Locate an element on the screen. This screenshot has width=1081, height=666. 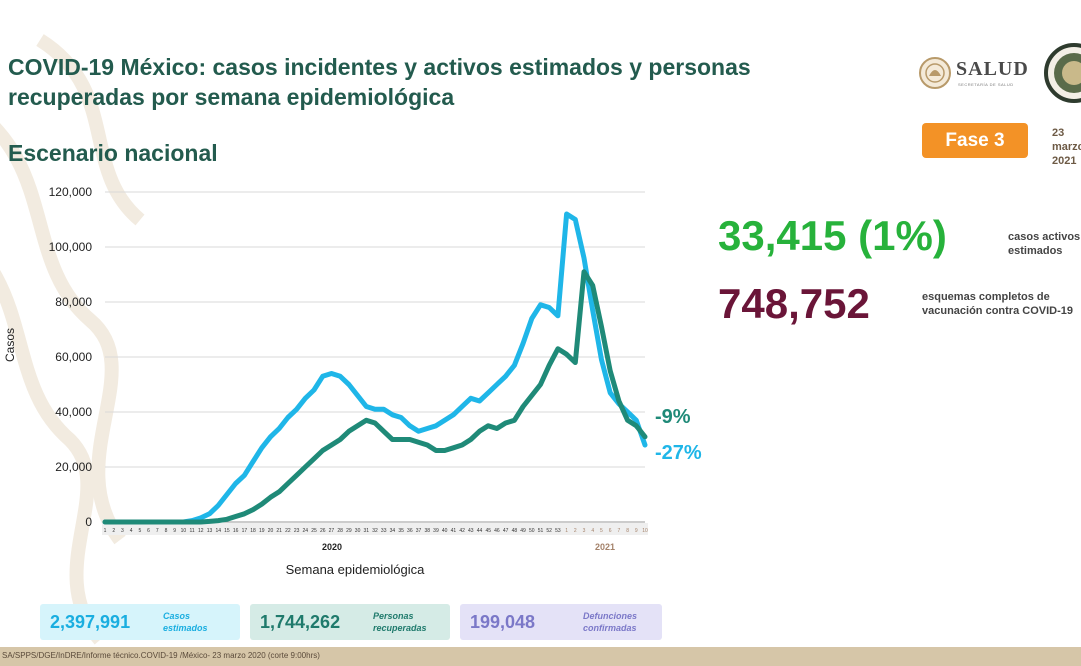
x-tick-label: 21 is located at coordinates (279, 531).